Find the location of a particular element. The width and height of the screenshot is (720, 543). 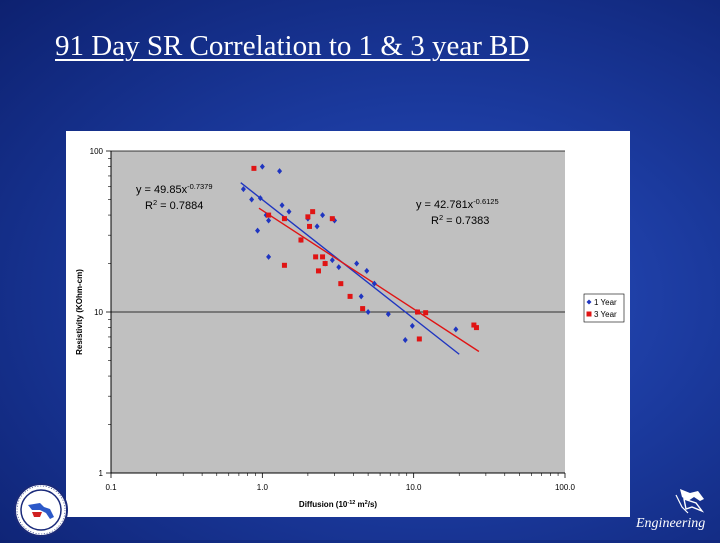

y-tick-label: 1 is located at coordinates (101, 473).